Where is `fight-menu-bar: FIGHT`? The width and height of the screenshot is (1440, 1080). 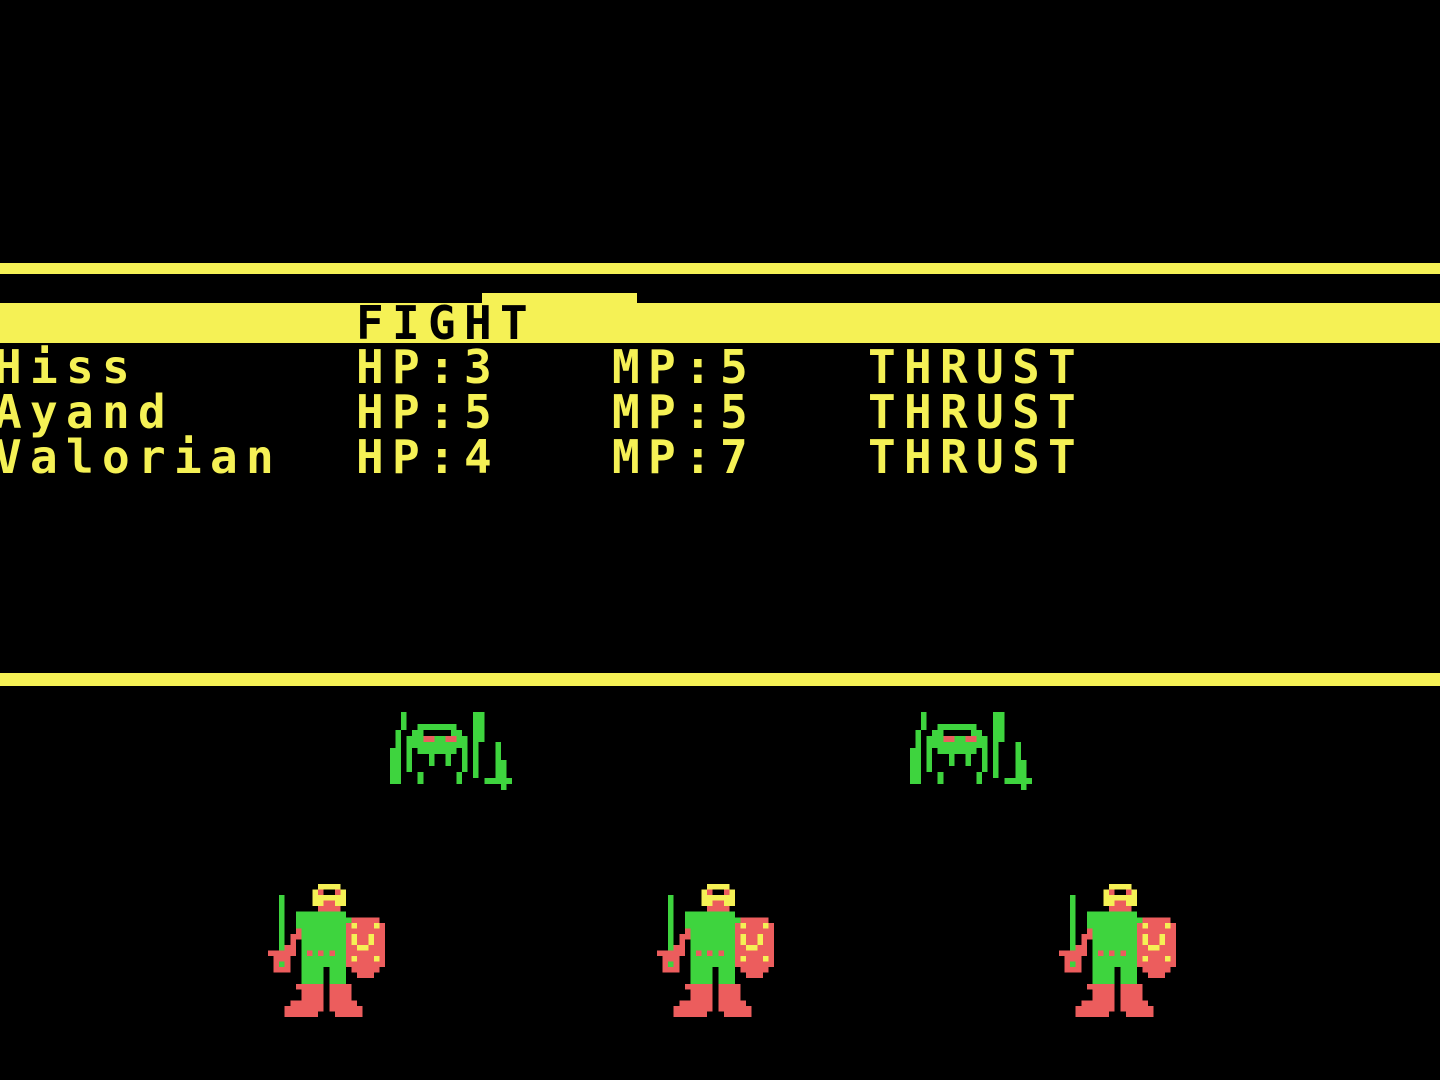
fight-menu-bar: FIGHT is located at coordinates (720, 323).